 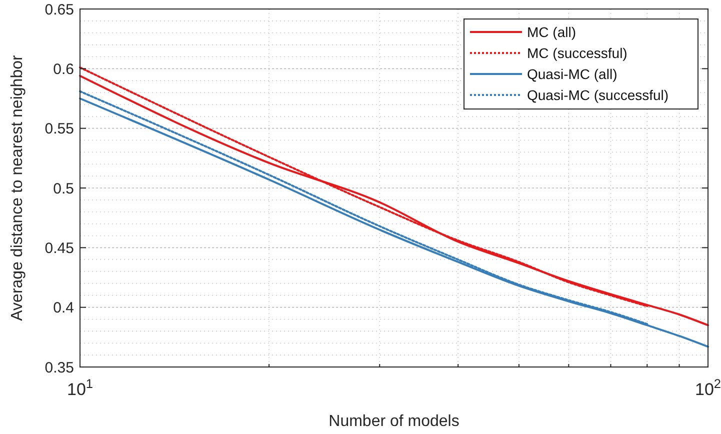 What do you see at coordinates (551, 32) in the screenshot?
I see `legend-label: MC (all)` at bounding box center [551, 32].